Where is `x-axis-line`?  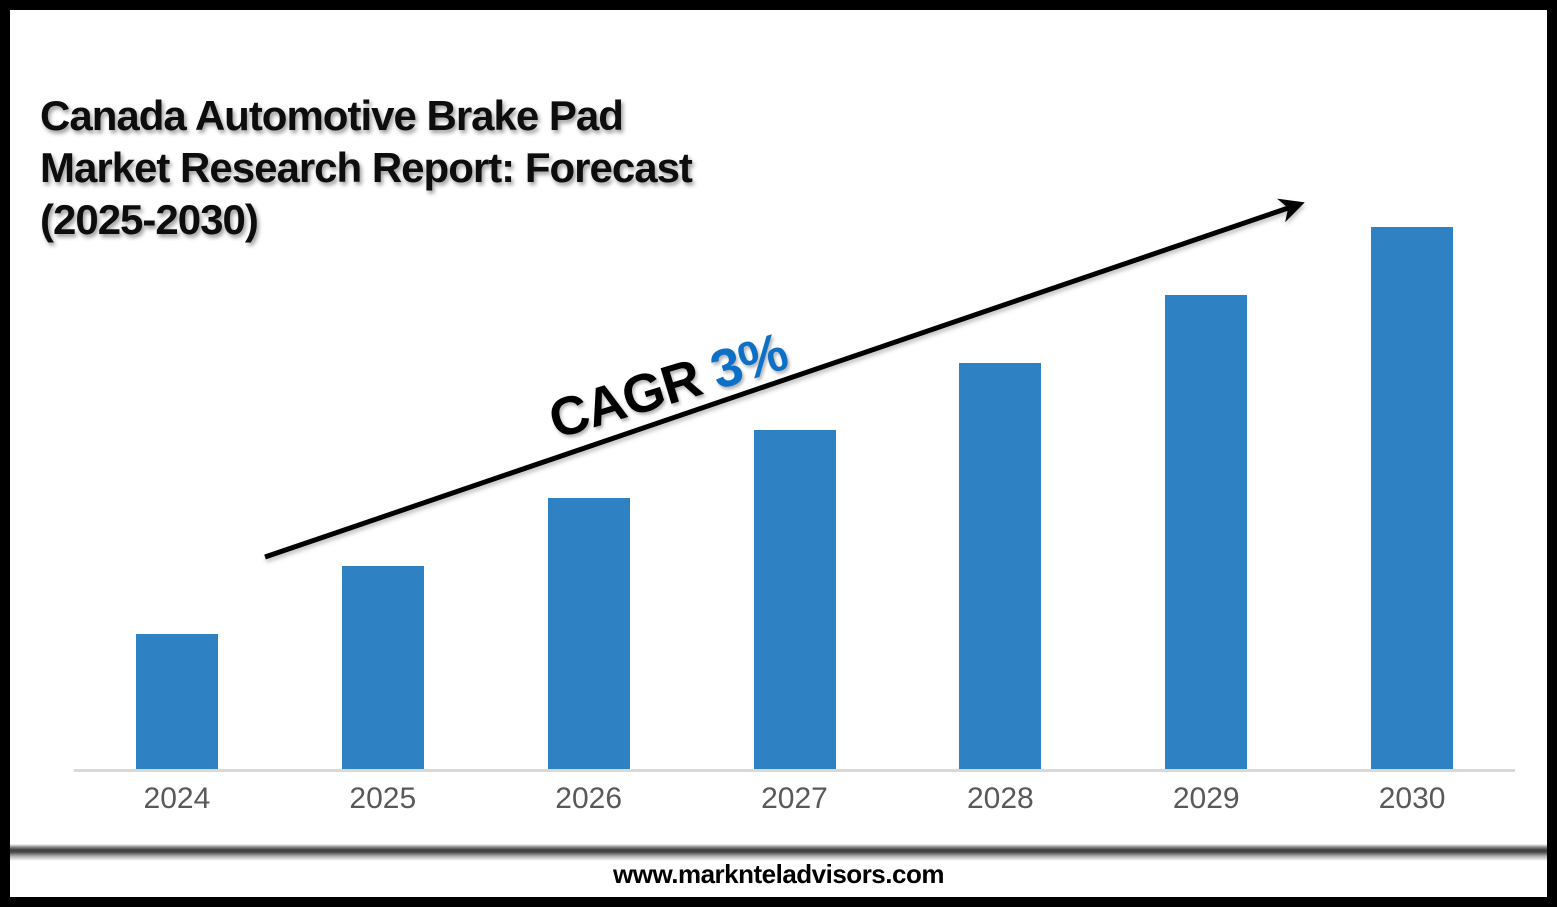
x-axis-line is located at coordinates (794, 770).